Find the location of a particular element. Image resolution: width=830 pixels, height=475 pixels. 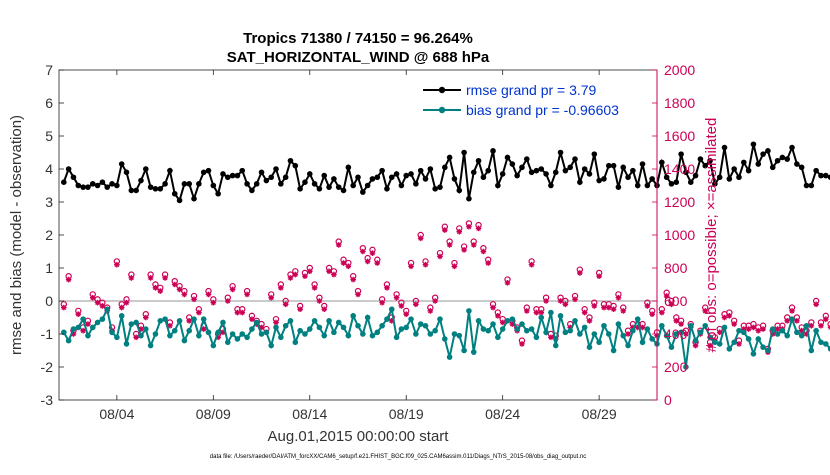

y-tick-label: 4 is located at coordinates (49, 169).